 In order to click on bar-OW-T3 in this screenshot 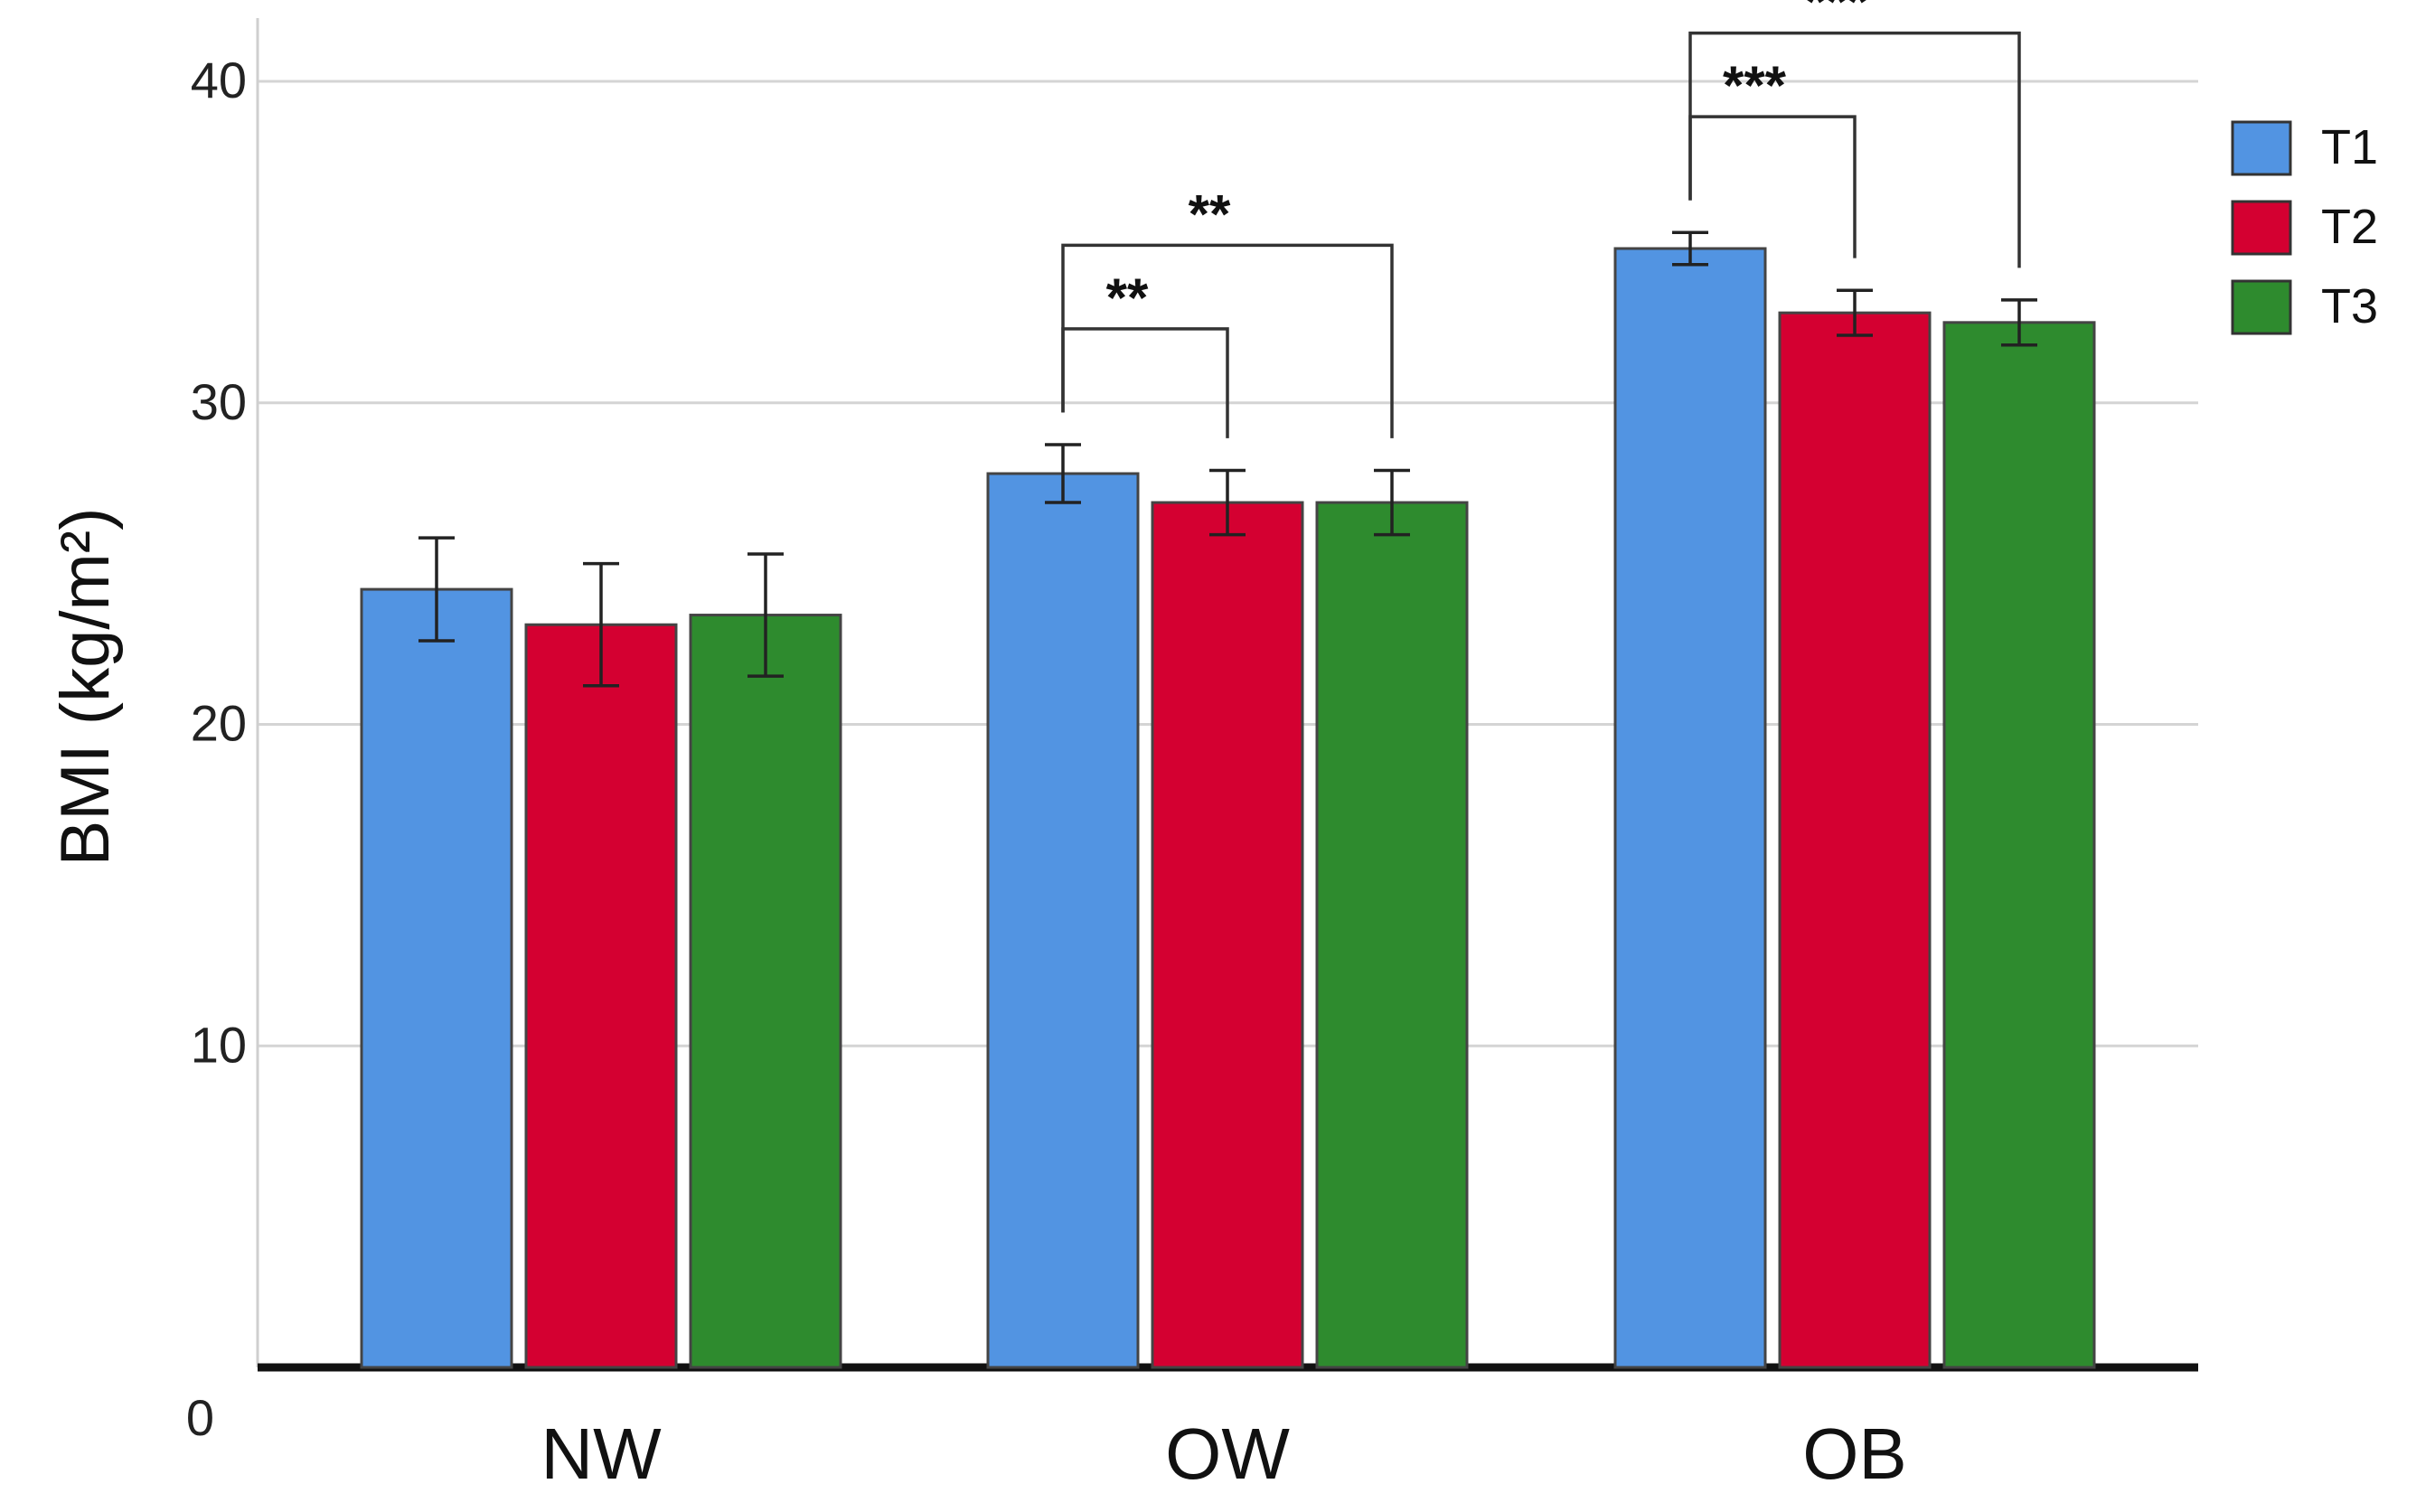, I will do `click(1392, 935)`.